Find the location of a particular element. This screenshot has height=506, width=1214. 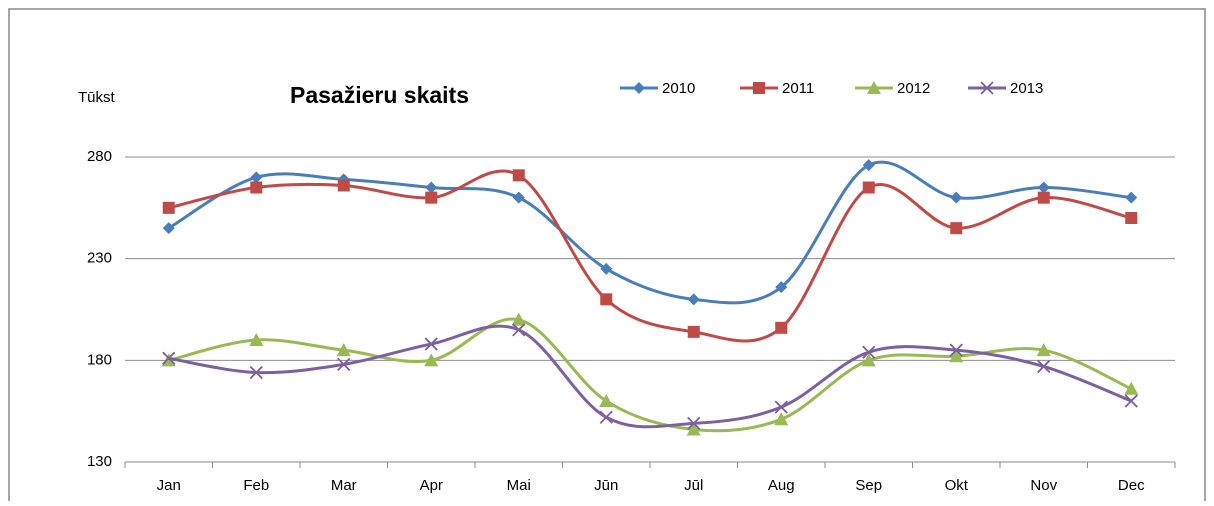

legend-label: 2012 is located at coordinates (913, 88).